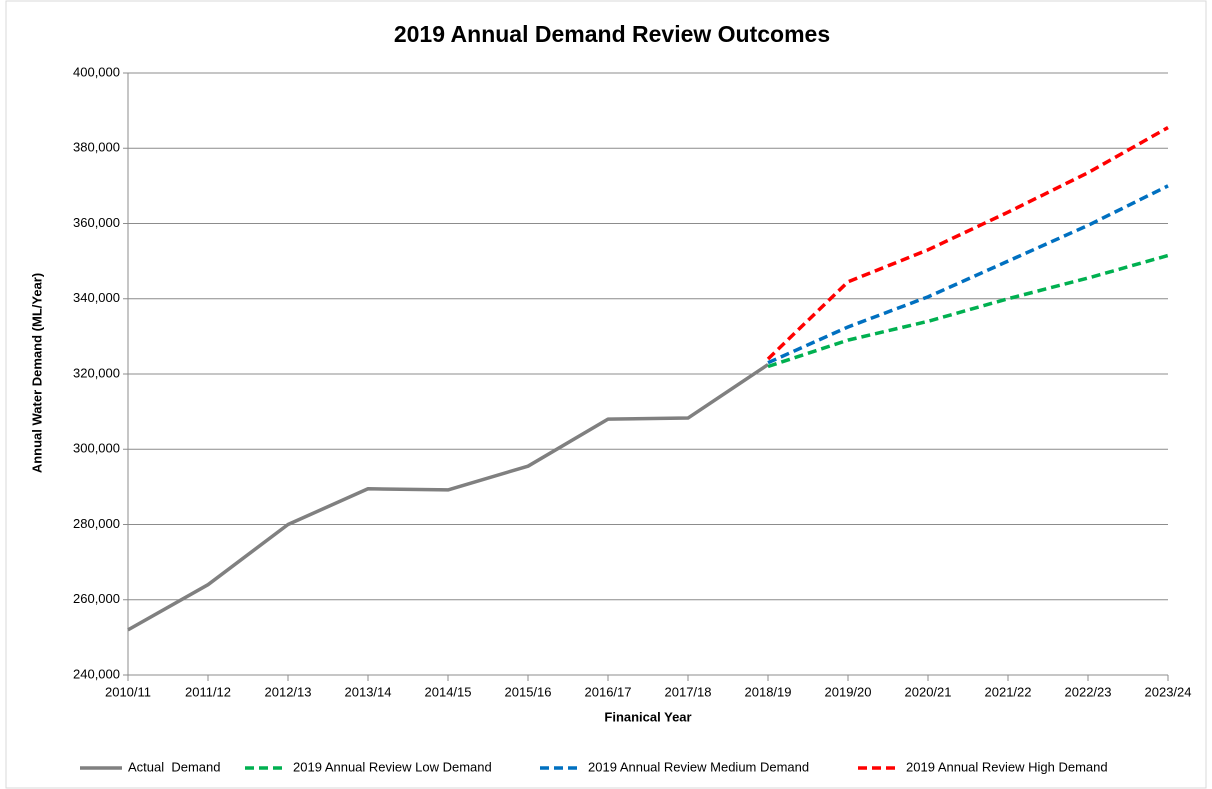  I want to click on x-tick-label: 2017/18, so click(688, 691).